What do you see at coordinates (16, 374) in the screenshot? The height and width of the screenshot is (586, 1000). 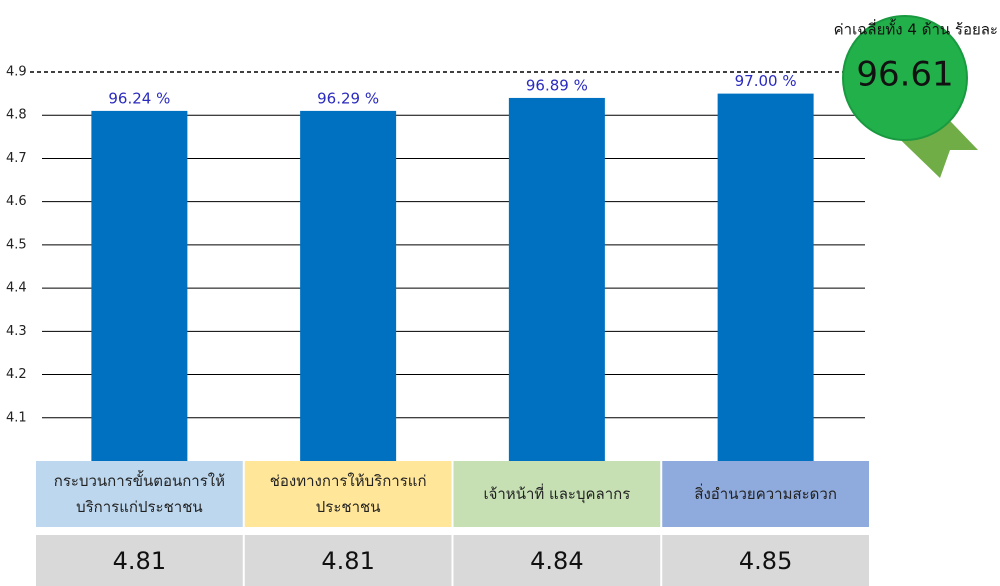 I see `y-tick-label: 4.2` at bounding box center [16, 374].